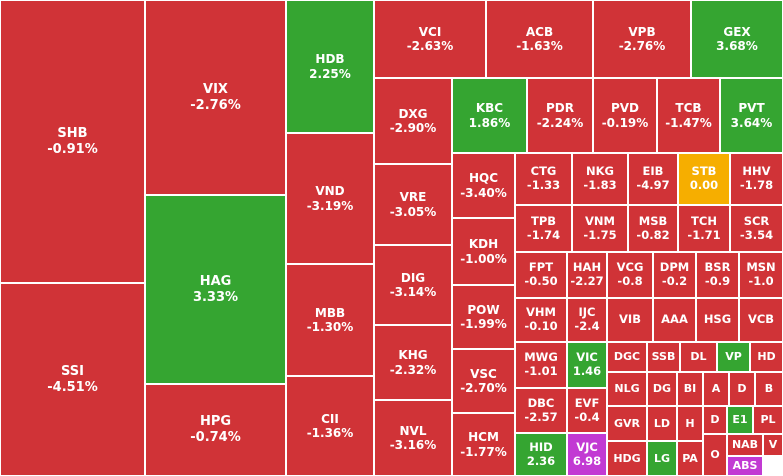 The width and height of the screenshot is (783, 476). I want to click on tile-eib: EIB -4.97, so click(653, 179).